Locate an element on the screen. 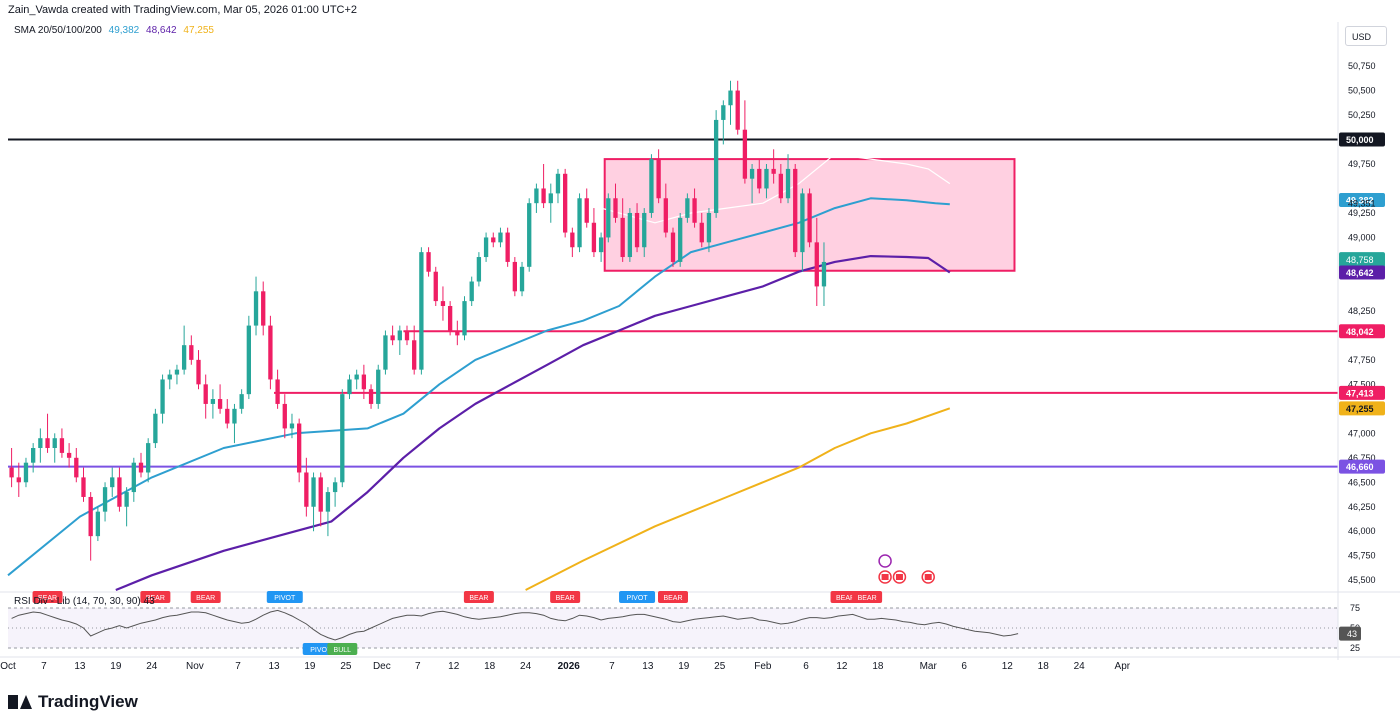 Image resolution: width=1400 pixels, height=725 pixels. ma-price-tag: 47,255 is located at coordinates (1360, 409).